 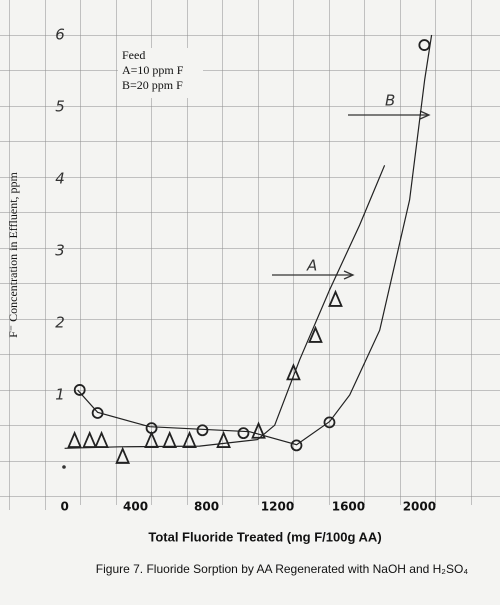 What do you see at coordinates (133, 55) in the screenshot?
I see `legend-title: Feed` at bounding box center [133, 55].